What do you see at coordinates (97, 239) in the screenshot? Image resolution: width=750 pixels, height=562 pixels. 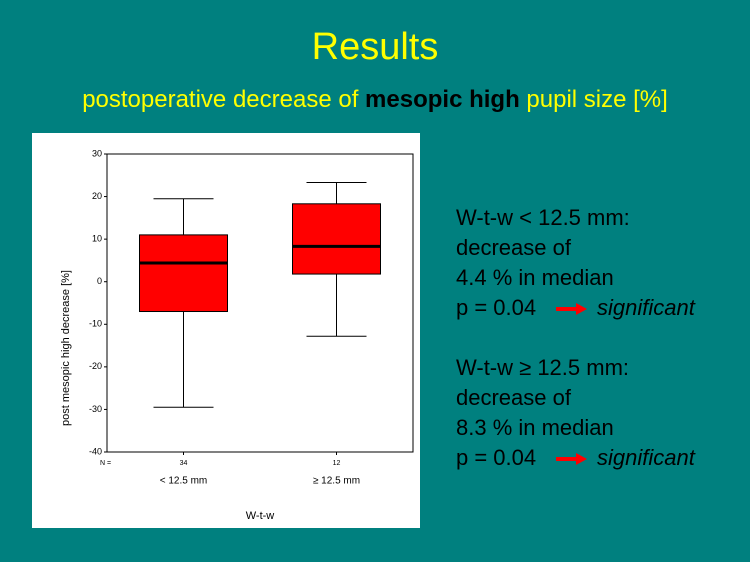 I see `y-tick-label: 10` at bounding box center [97, 239].